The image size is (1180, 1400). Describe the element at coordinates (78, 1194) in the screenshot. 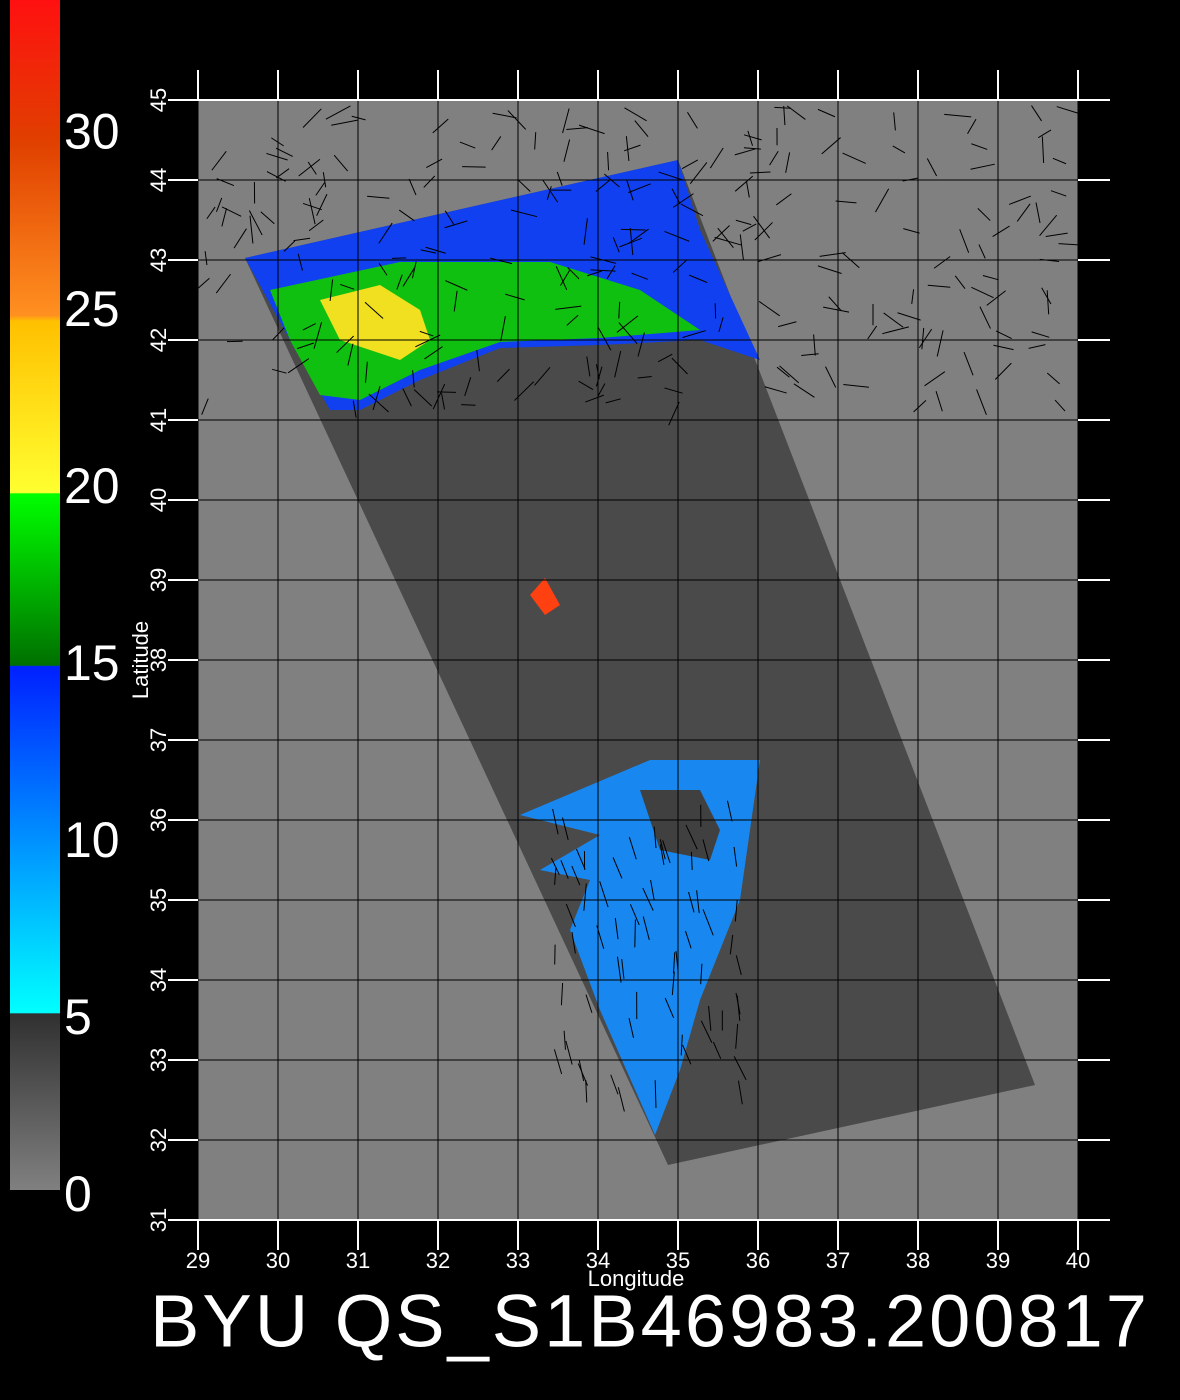

I see `colorbar-tick-label: 0` at that location.